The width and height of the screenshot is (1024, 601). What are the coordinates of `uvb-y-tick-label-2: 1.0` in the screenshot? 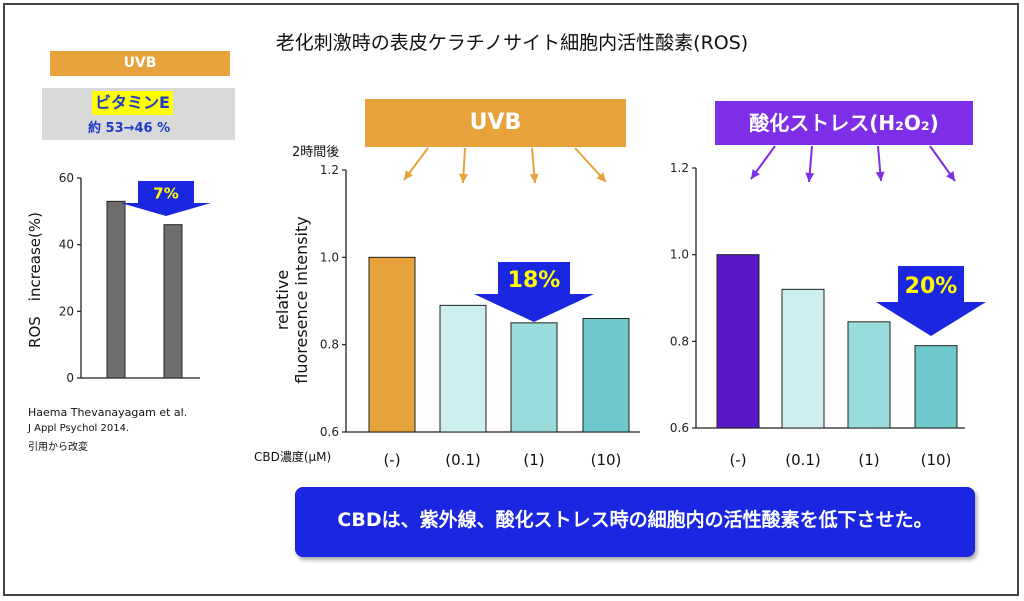 It's located at (329, 257).